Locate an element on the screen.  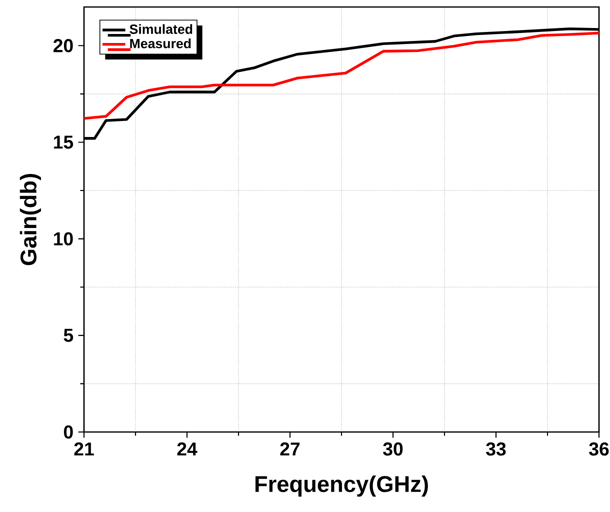
legend-label: Simulated is located at coordinates (161, 29).